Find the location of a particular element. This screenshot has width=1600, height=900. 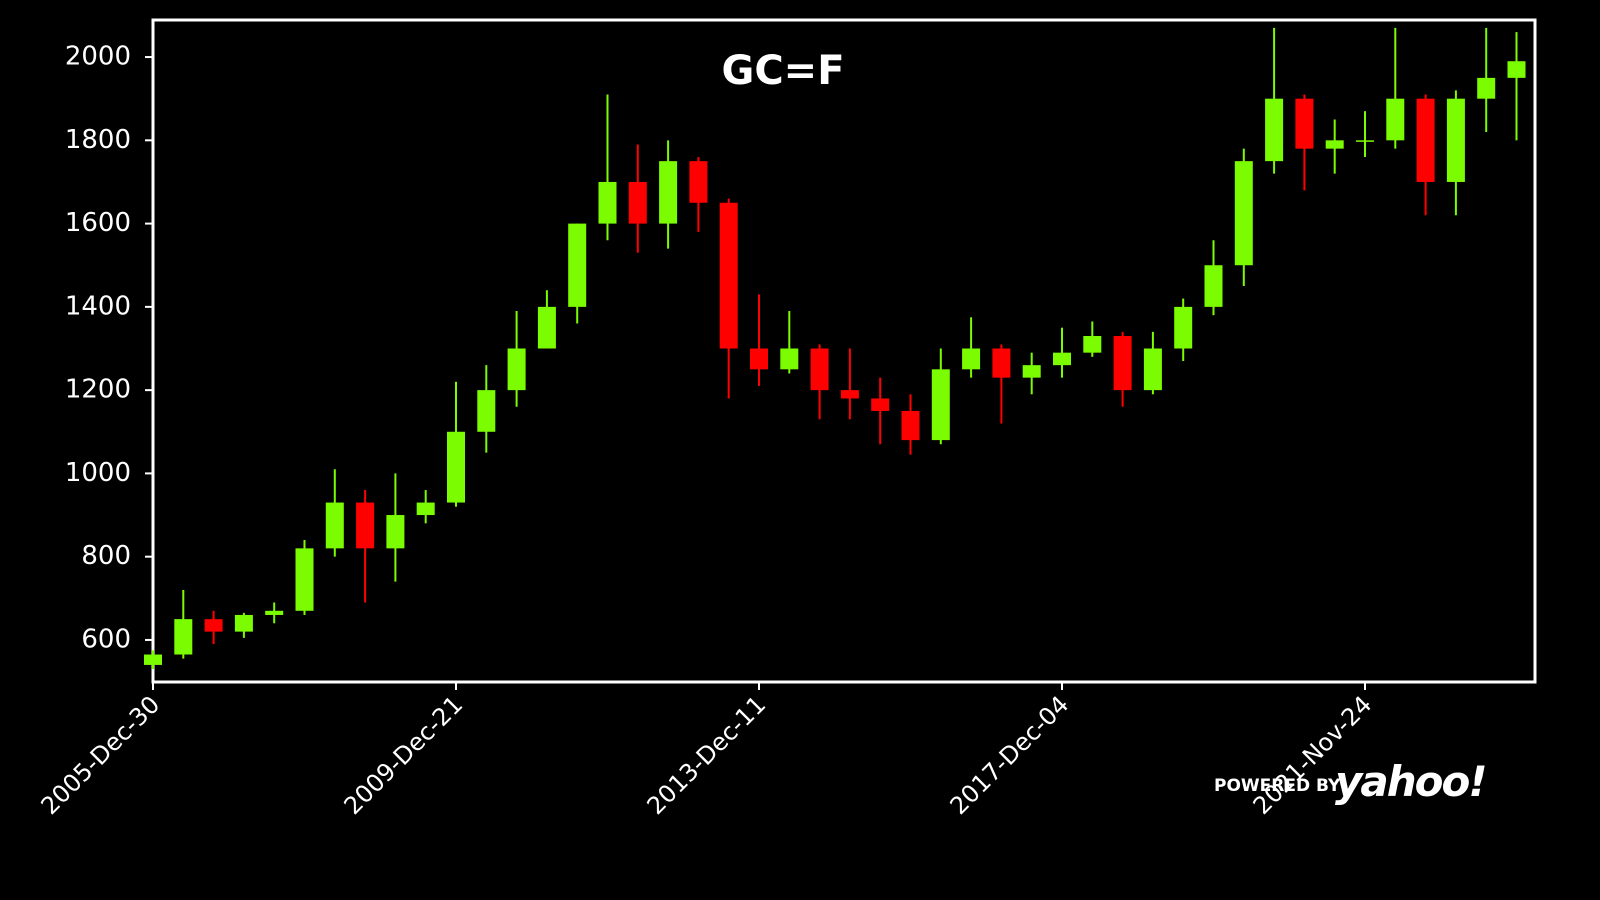

y-tick-label: 800 is located at coordinates (106, 556).